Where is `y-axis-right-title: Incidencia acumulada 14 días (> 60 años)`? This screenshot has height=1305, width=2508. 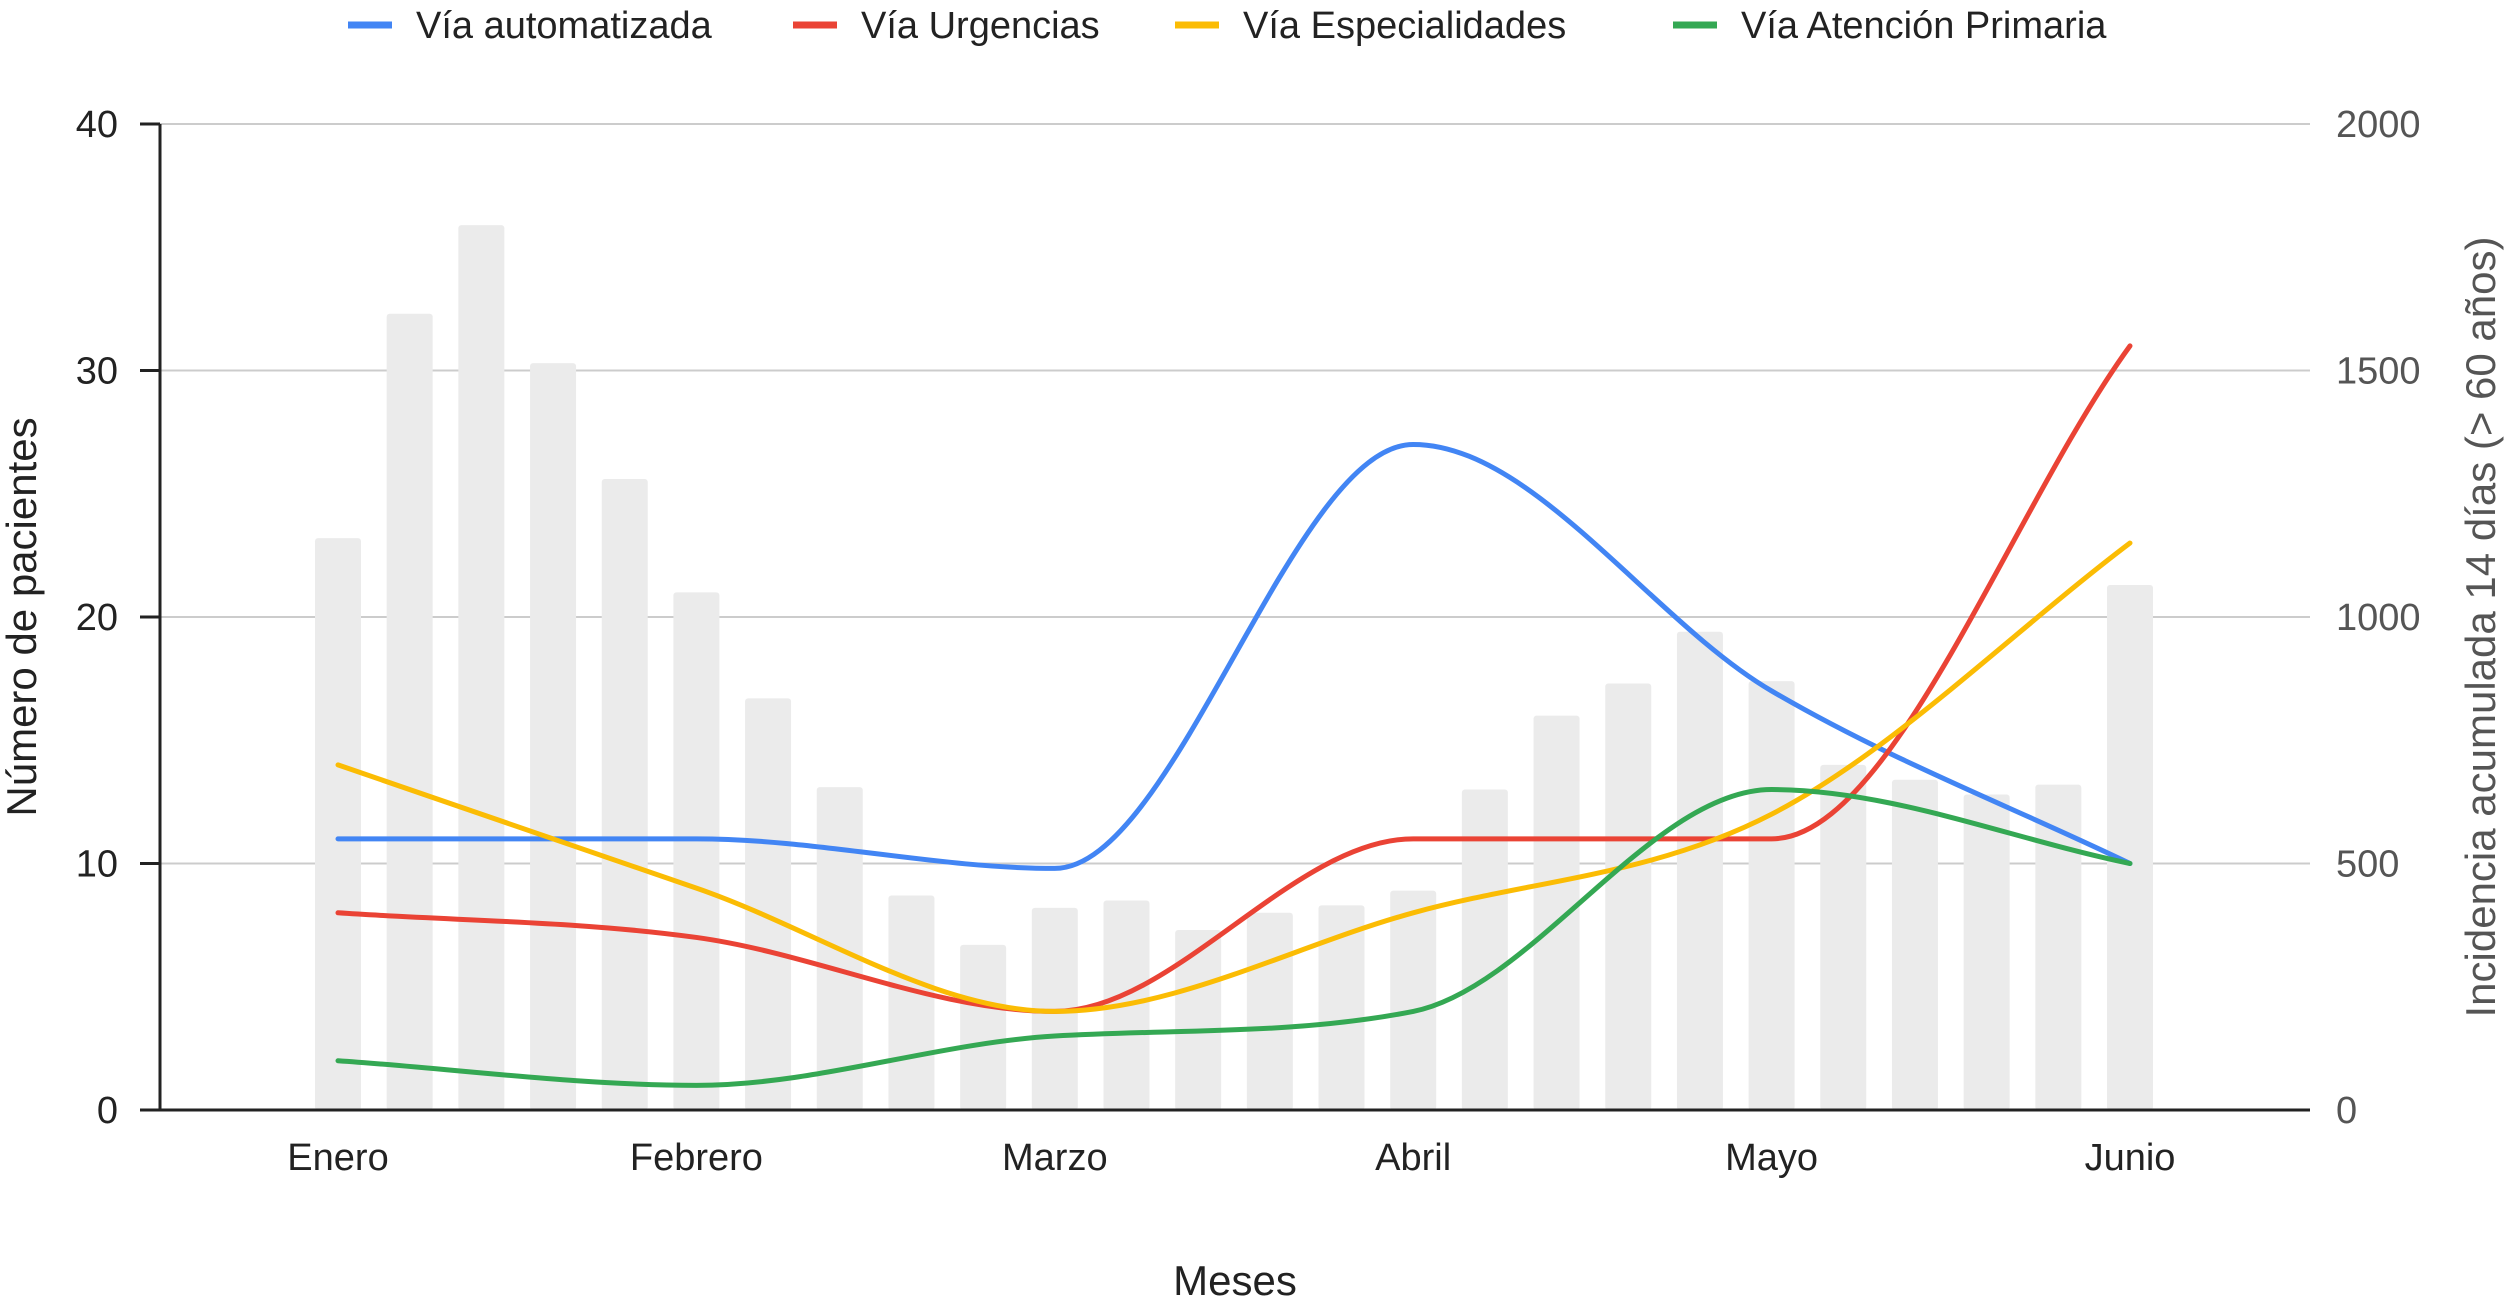 y-axis-right-title: Incidencia acumulada 14 días (> 60 años) is located at coordinates (2480, 627).